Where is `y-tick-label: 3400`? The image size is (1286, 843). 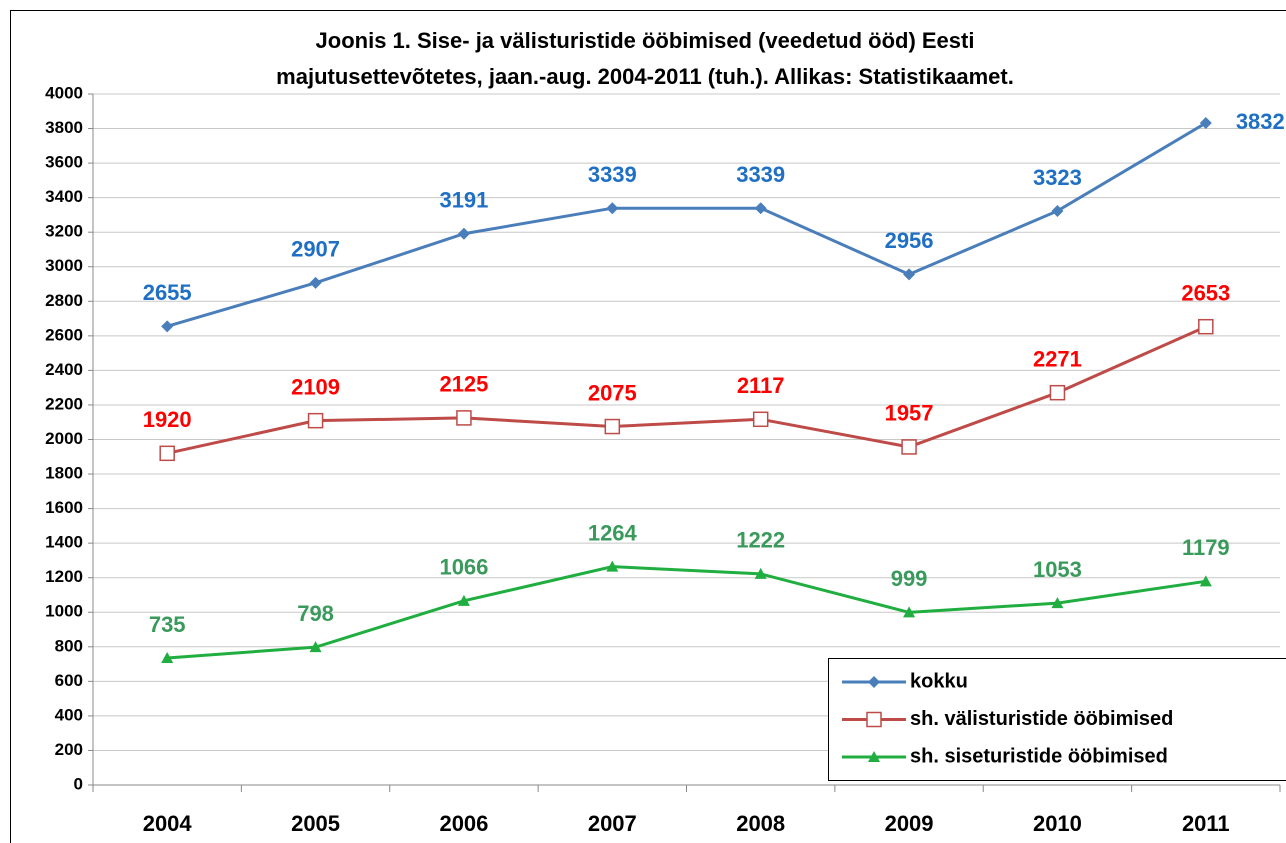 y-tick-label: 3400 is located at coordinates (64, 196).